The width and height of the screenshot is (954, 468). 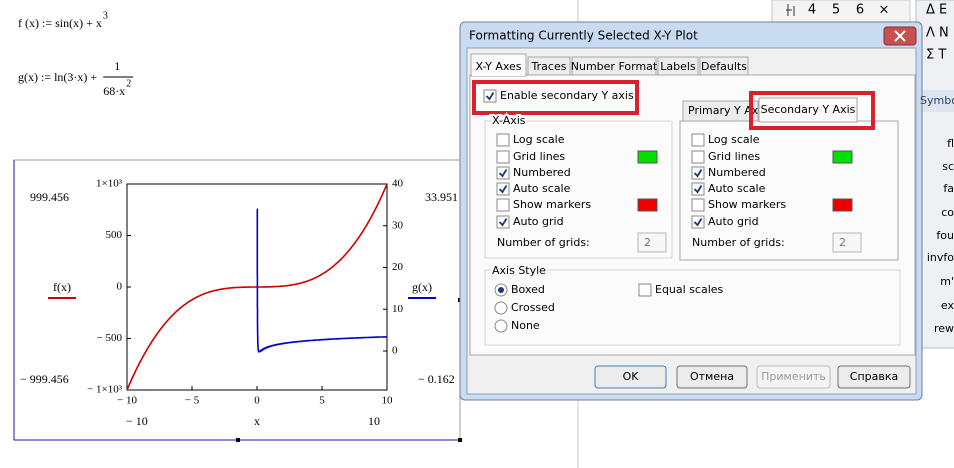 What do you see at coordinates (422, 287) in the screenshot?
I see `trace-label: g(x)` at bounding box center [422, 287].